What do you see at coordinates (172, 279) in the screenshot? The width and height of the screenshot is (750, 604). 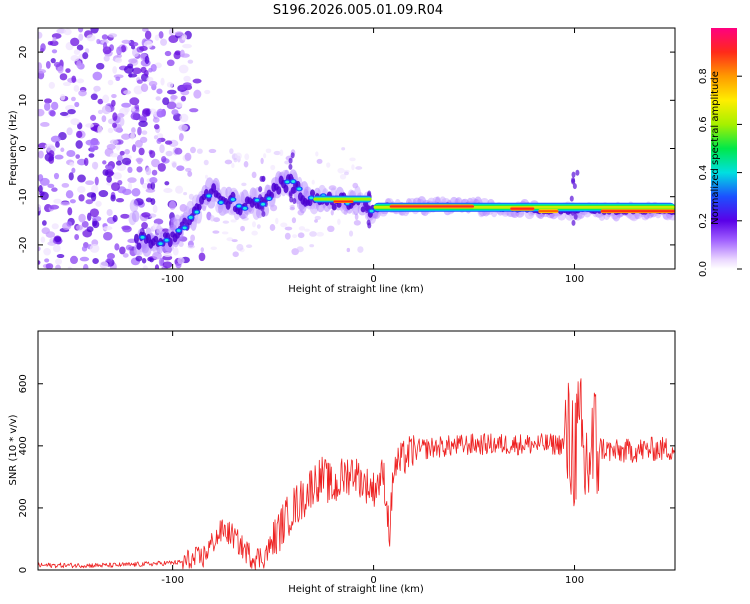 I see `spectrogram-x-tick-label: -100` at bounding box center [172, 279].